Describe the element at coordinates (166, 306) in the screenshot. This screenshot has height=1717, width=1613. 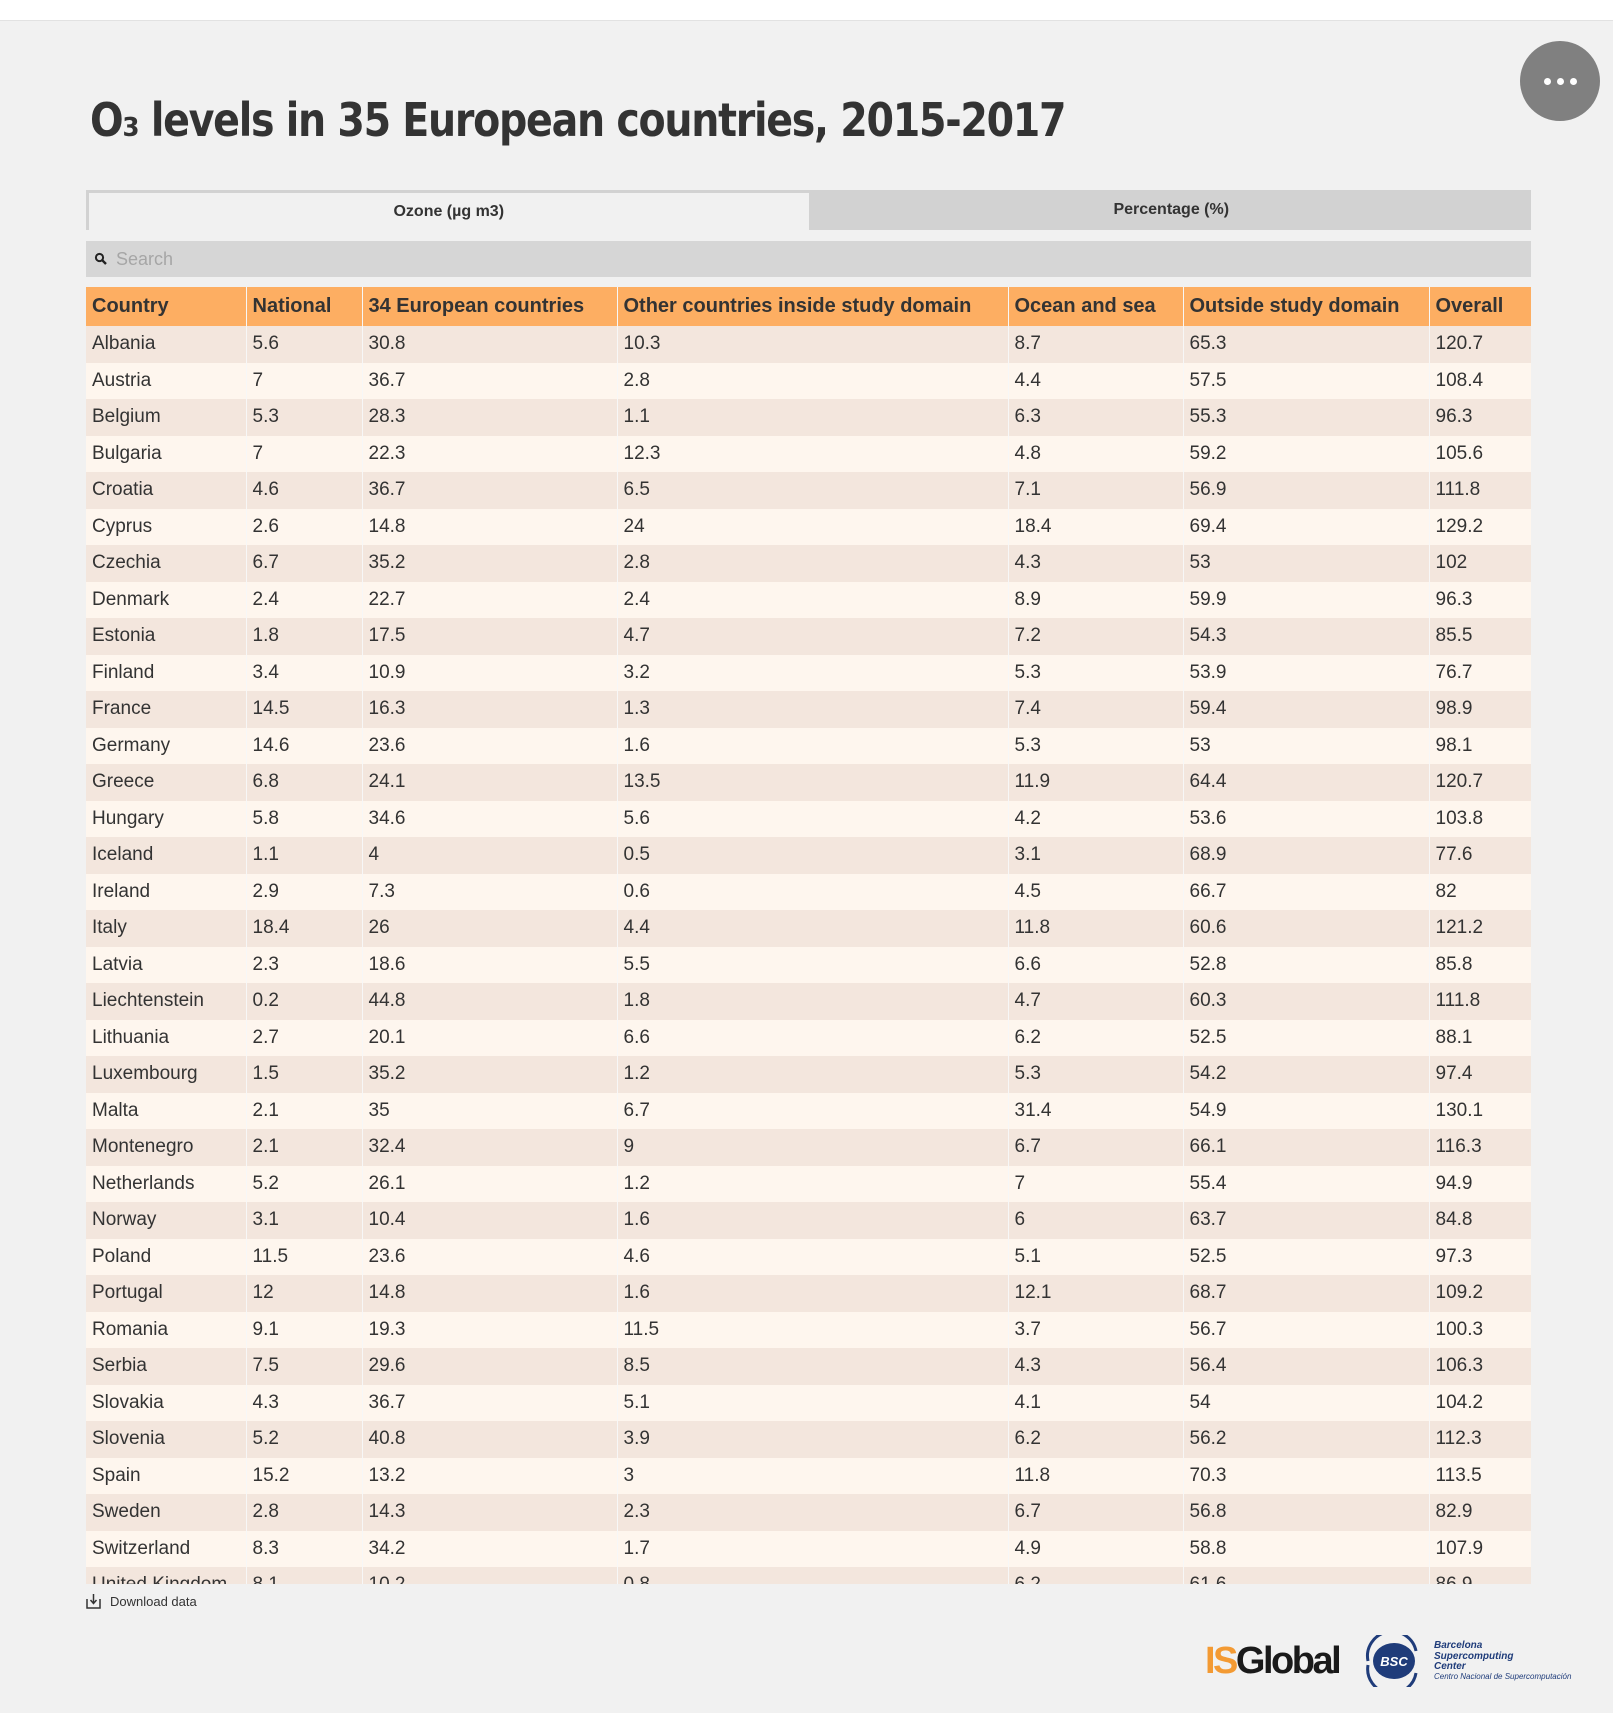
I see `column-header: Country` at that location.